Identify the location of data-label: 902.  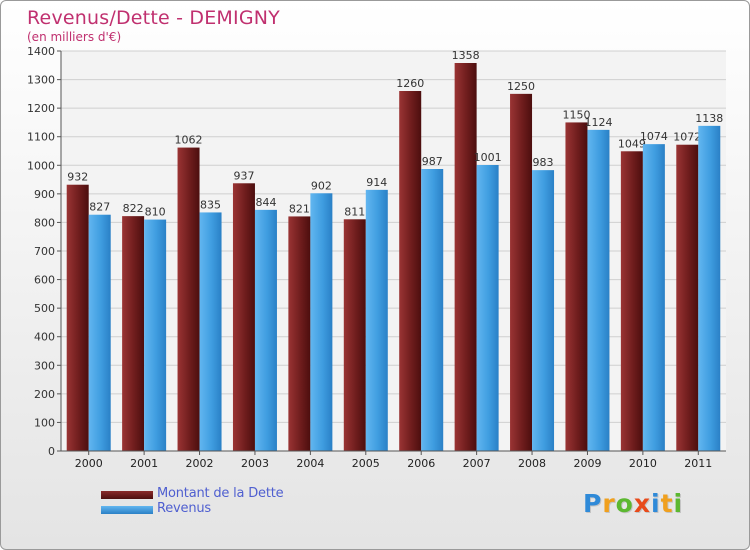
(321, 185).